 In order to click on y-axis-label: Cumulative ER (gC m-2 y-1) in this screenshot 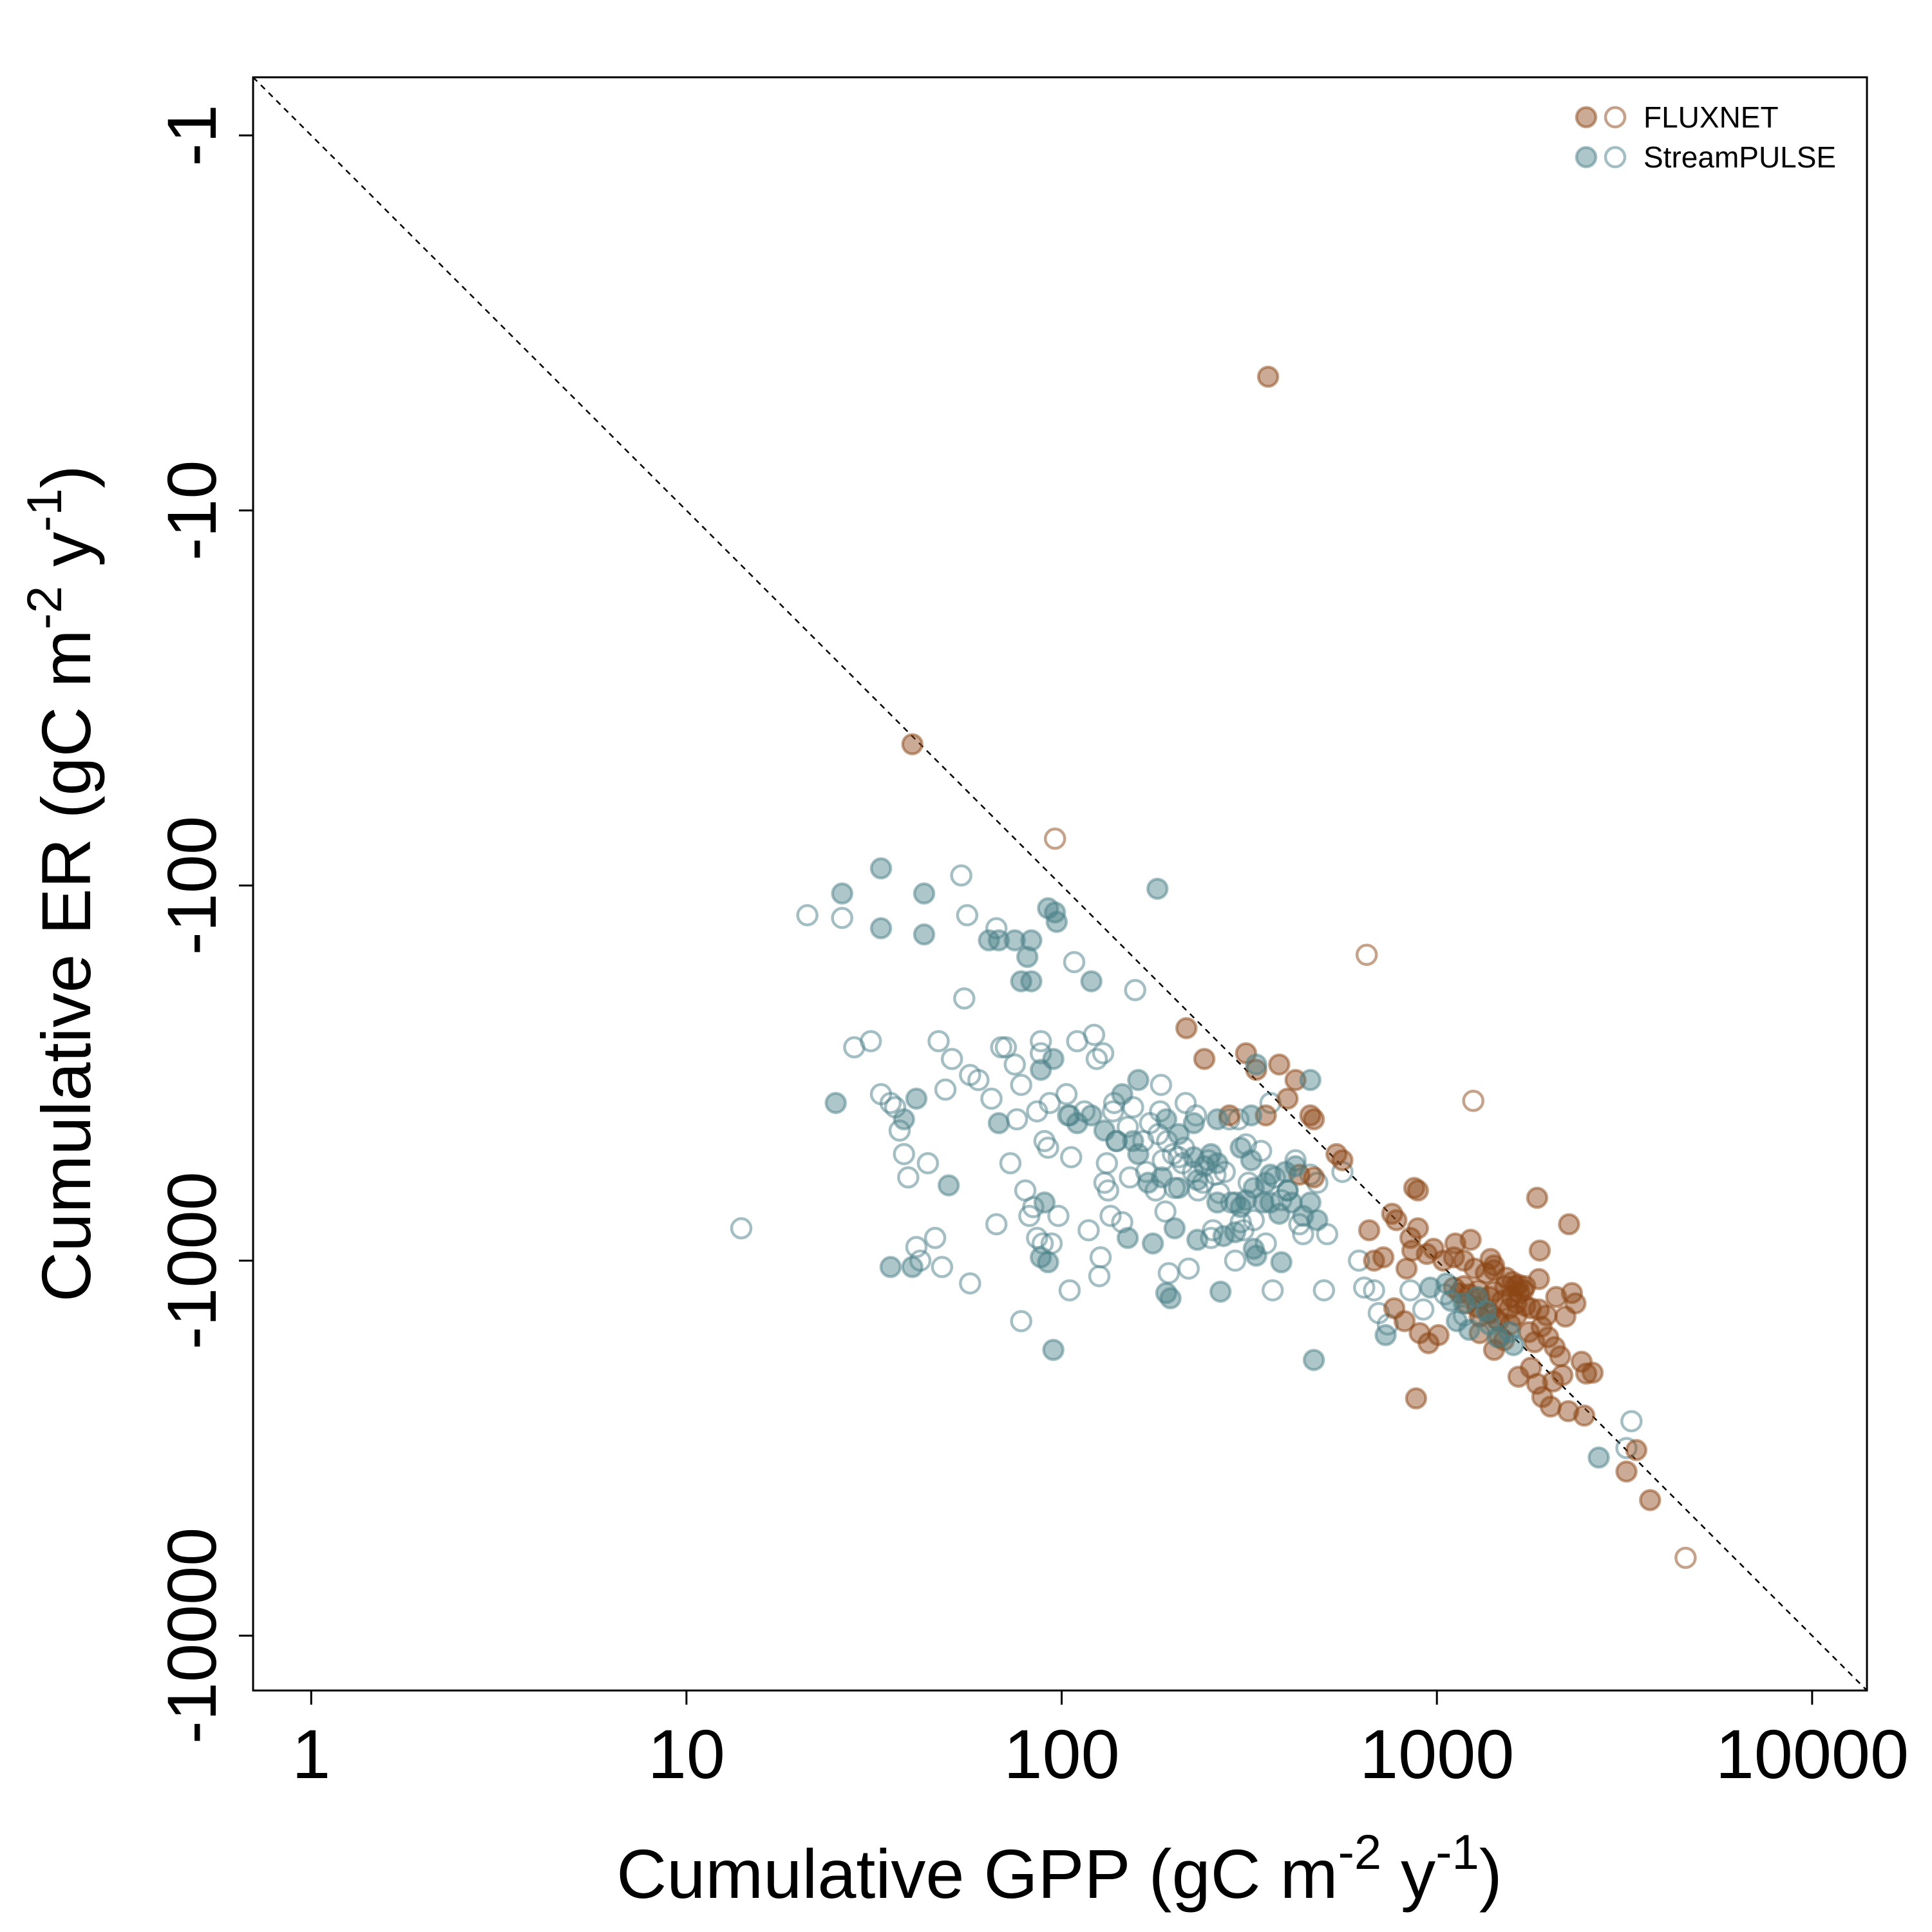, I will do `click(61, 883)`.